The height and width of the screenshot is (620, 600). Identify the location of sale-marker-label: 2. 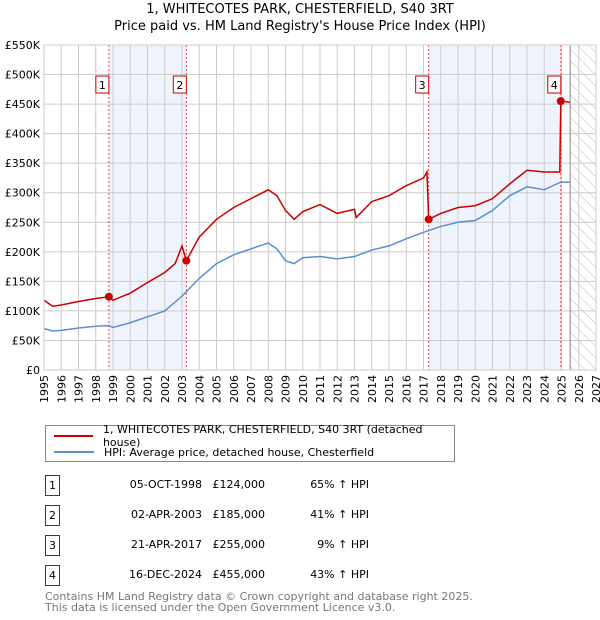
(52, 515).